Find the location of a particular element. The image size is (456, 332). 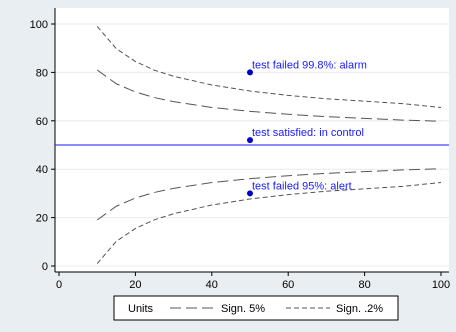

legend-box is located at coordinates (256, 308).